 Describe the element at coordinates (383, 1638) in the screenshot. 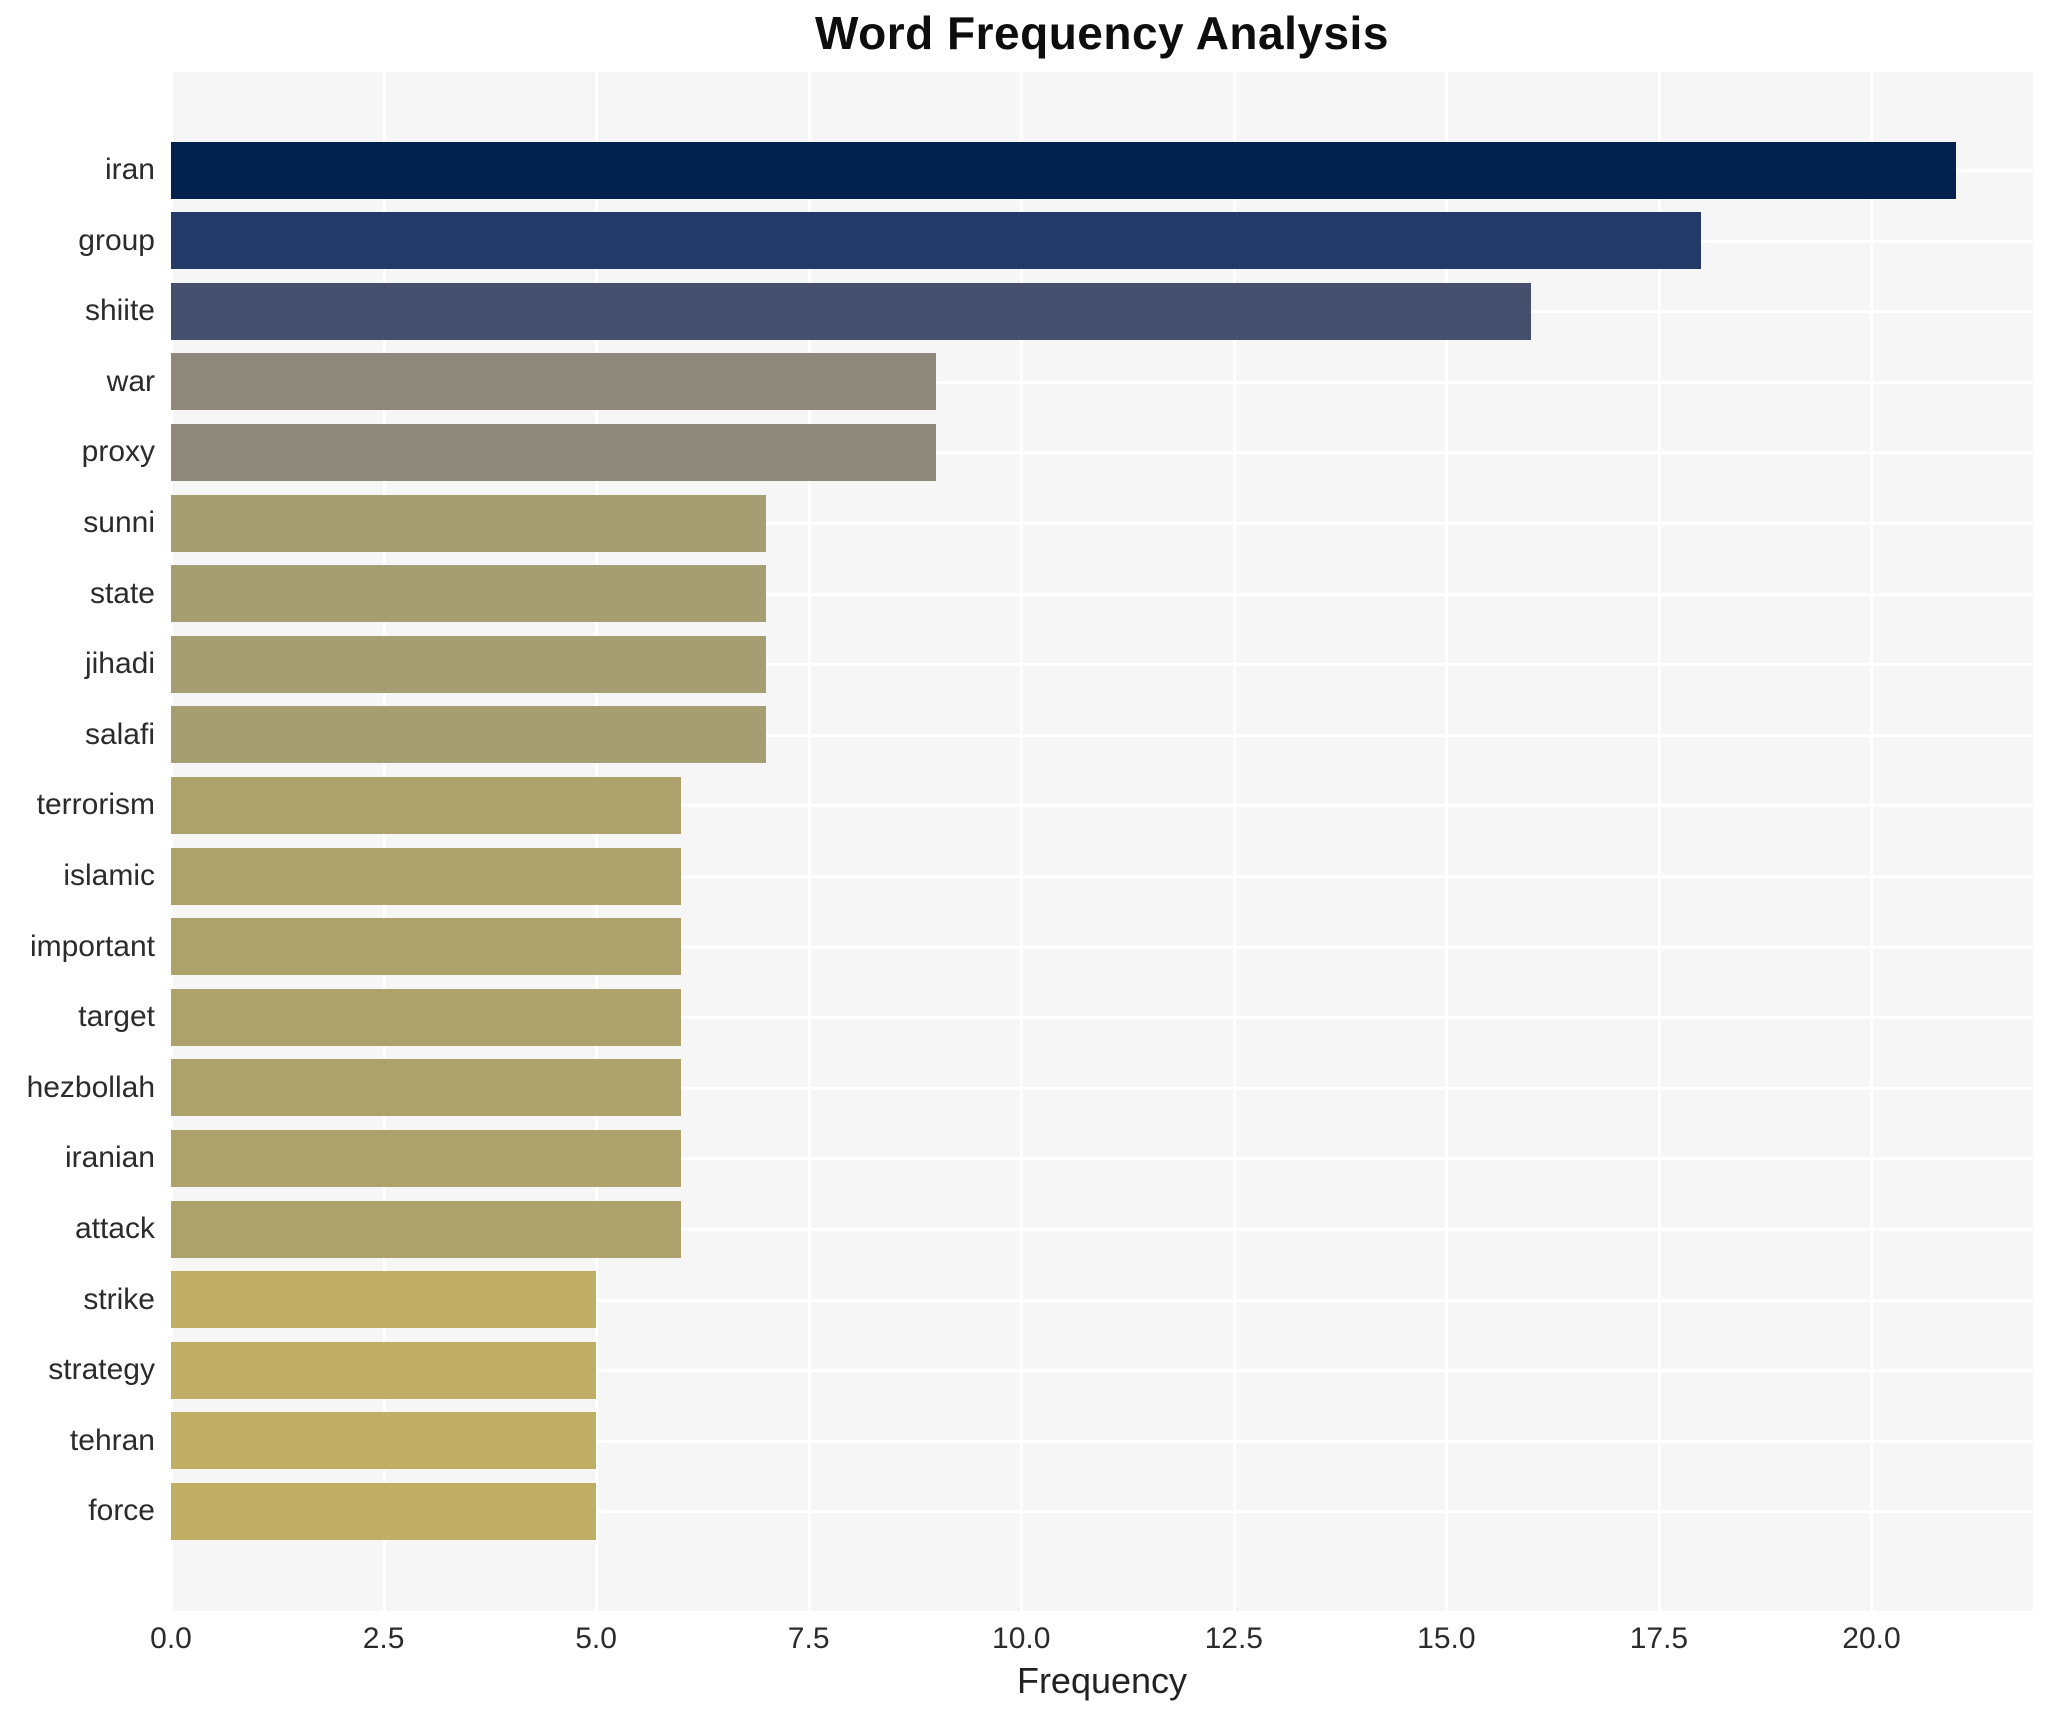

I see `x-tick-label: 2.5` at that location.